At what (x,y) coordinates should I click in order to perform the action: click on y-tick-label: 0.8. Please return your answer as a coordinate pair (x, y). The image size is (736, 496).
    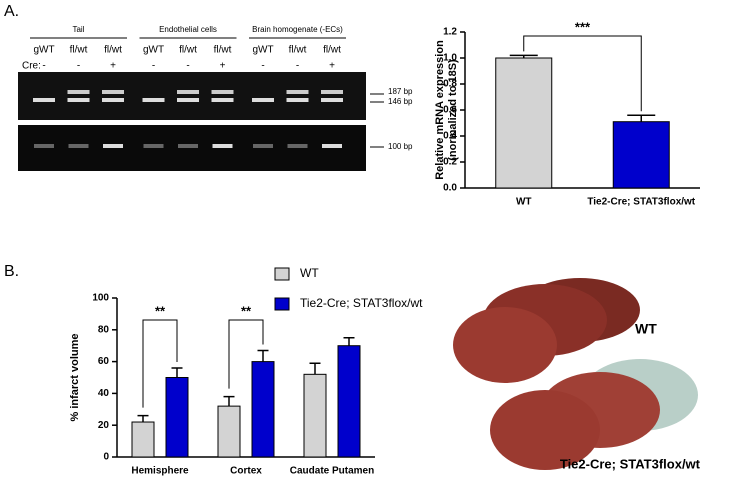
    Looking at the image, I should click on (450, 84).